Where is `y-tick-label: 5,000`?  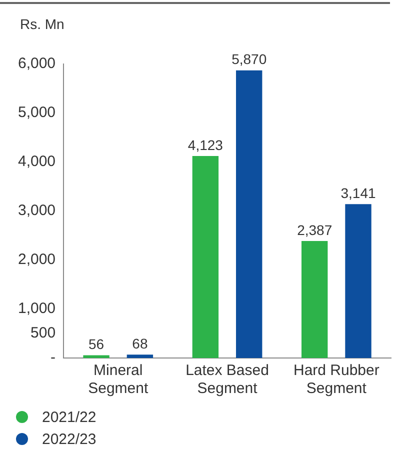
y-tick-label: 5,000 is located at coordinates (37, 113).